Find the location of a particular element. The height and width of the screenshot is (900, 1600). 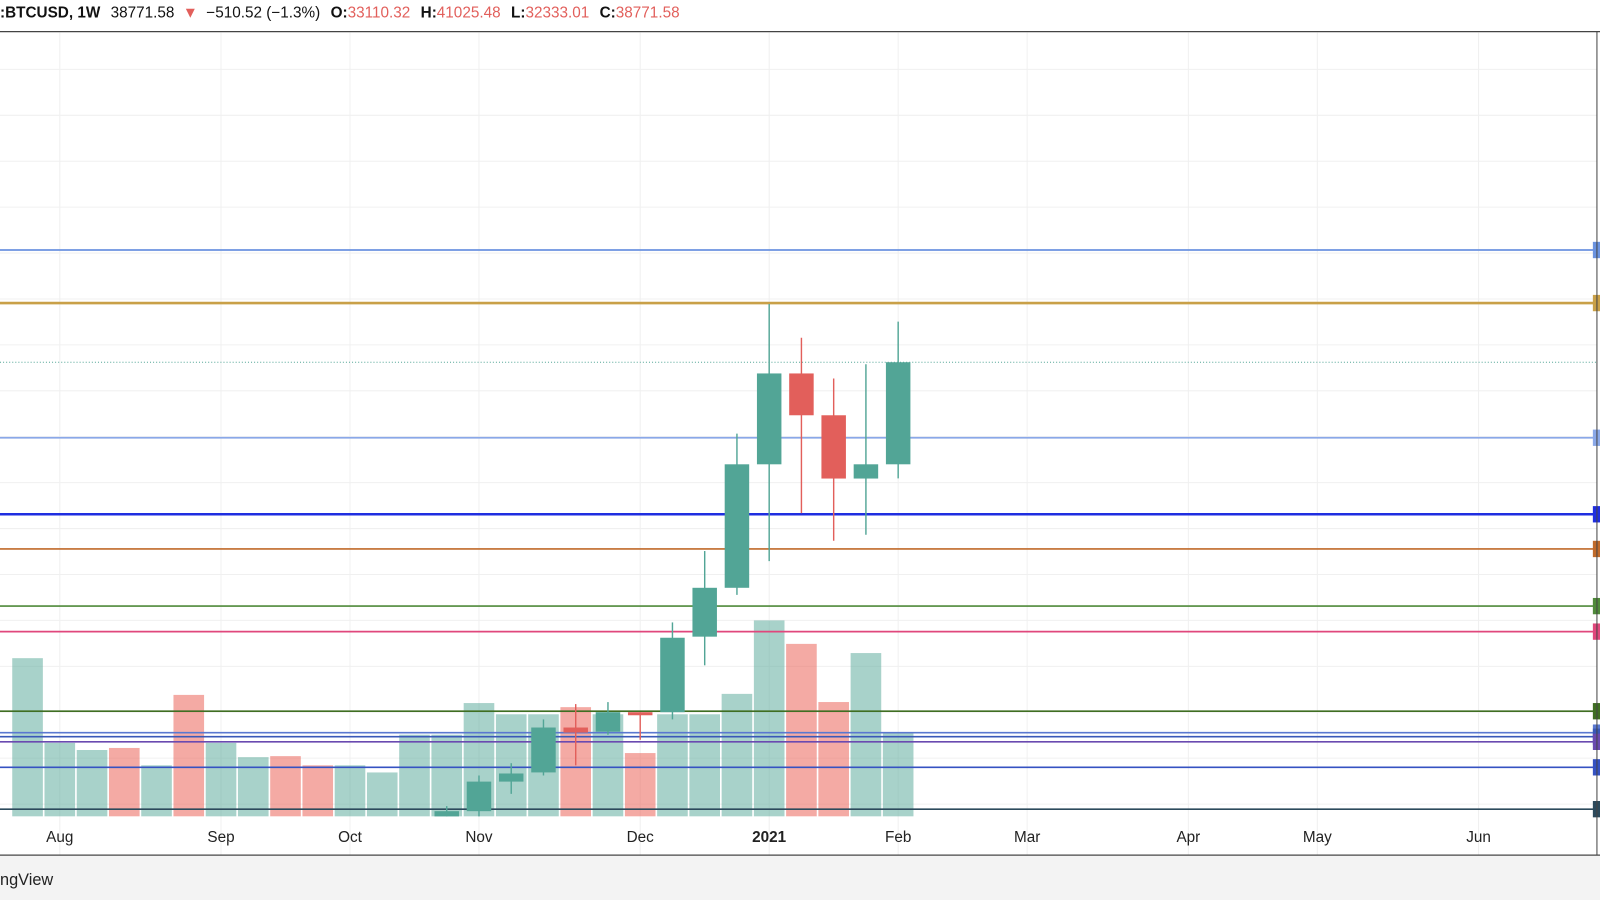

arrow: ▼ is located at coordinates (190, 12).